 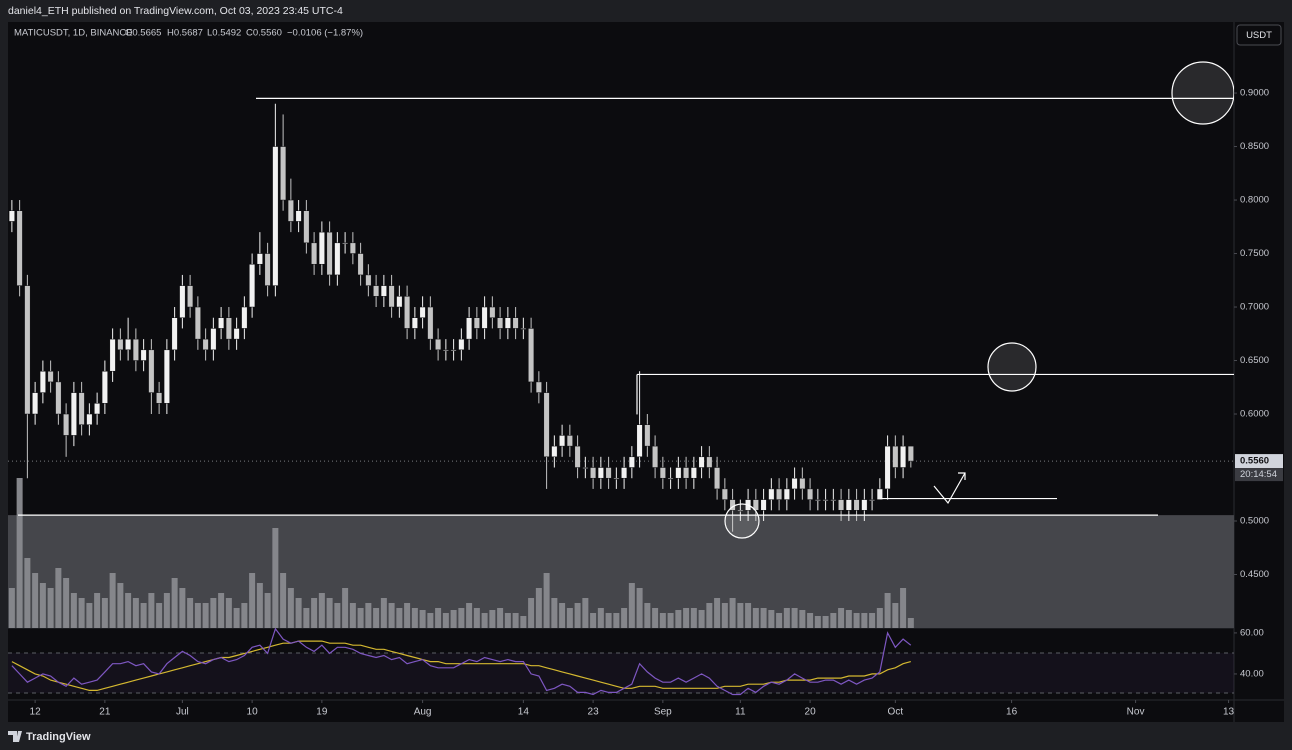 I want to click on y-tick-label: 0.6000, so click(x=1254, y=414).